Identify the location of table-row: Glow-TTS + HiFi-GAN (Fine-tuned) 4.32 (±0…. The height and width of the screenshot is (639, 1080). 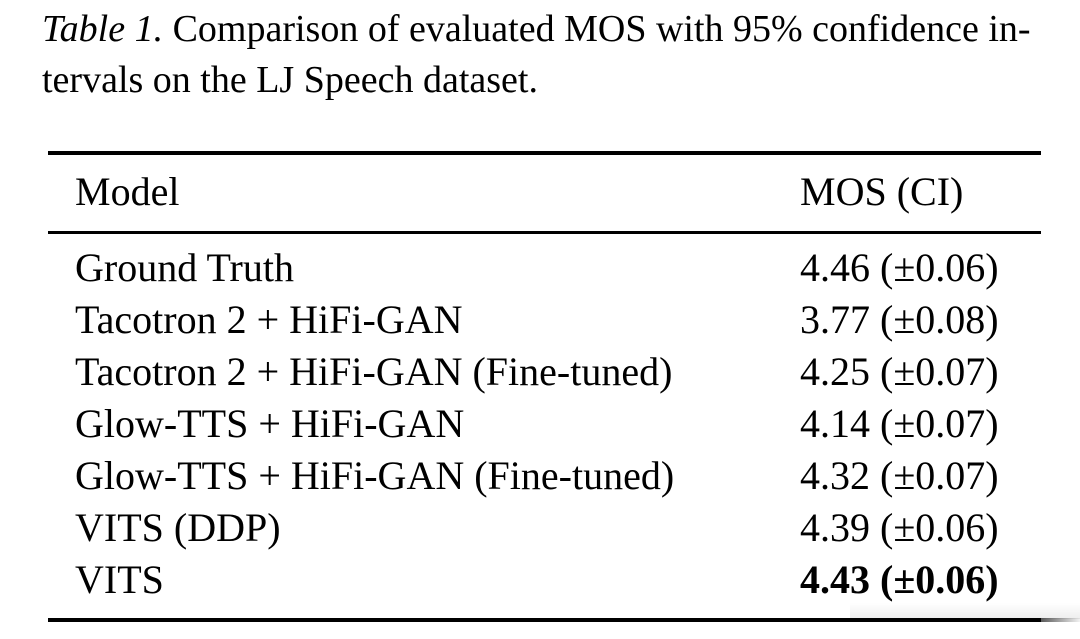
(544, 476).